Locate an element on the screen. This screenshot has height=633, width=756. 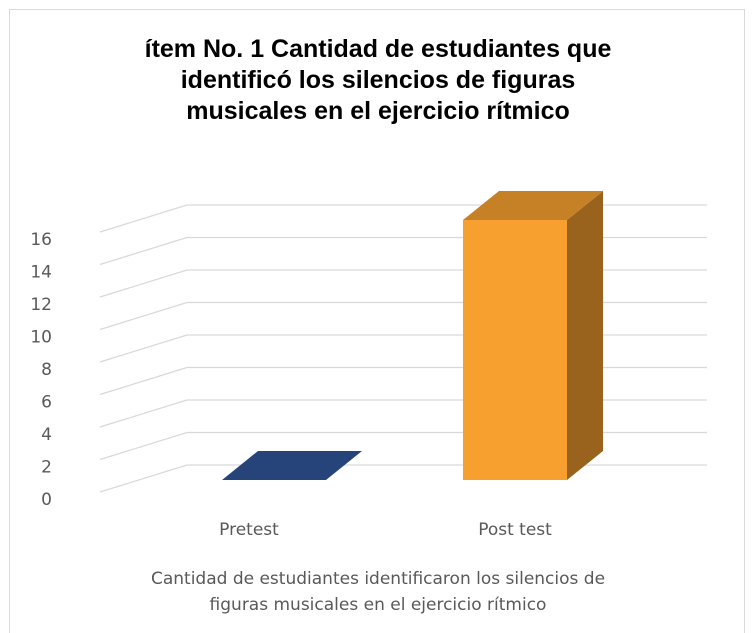
bar-front is located at coordinates (515, 350).